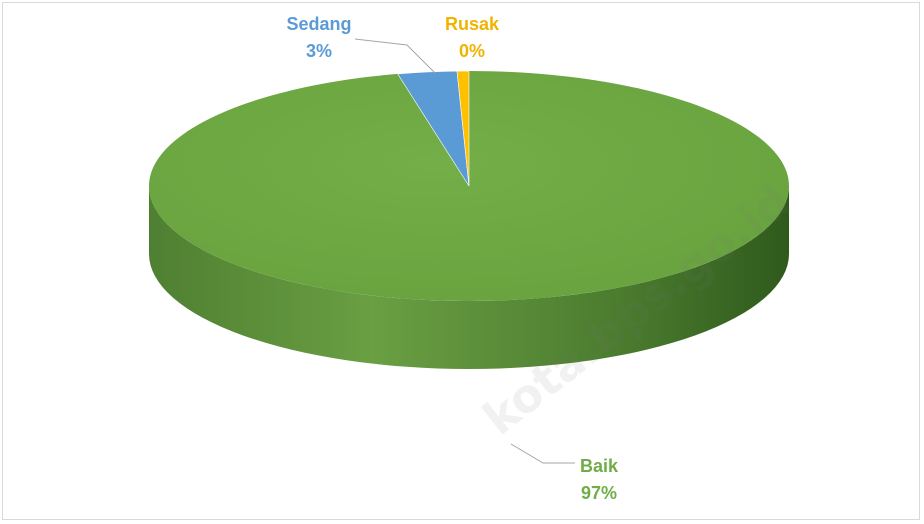 Image resolution: width=924 pixels, height=524 pixels. I want to click on data-label-percent-baik: 97%, so click(599, 493).